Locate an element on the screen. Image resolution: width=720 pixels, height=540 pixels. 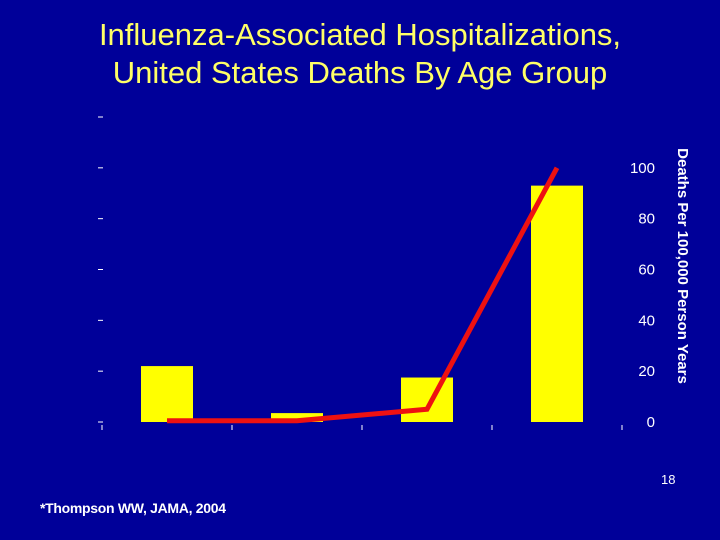
y-tick-label: 40 is located at coordinates (646, 320).